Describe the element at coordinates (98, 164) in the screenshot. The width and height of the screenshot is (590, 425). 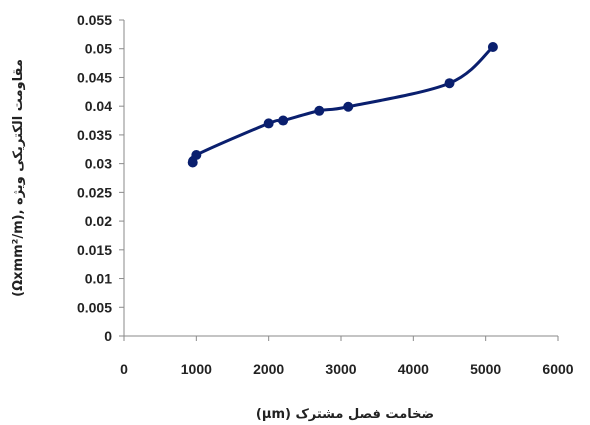
I see `y-tick-label: 0.03` at that location.